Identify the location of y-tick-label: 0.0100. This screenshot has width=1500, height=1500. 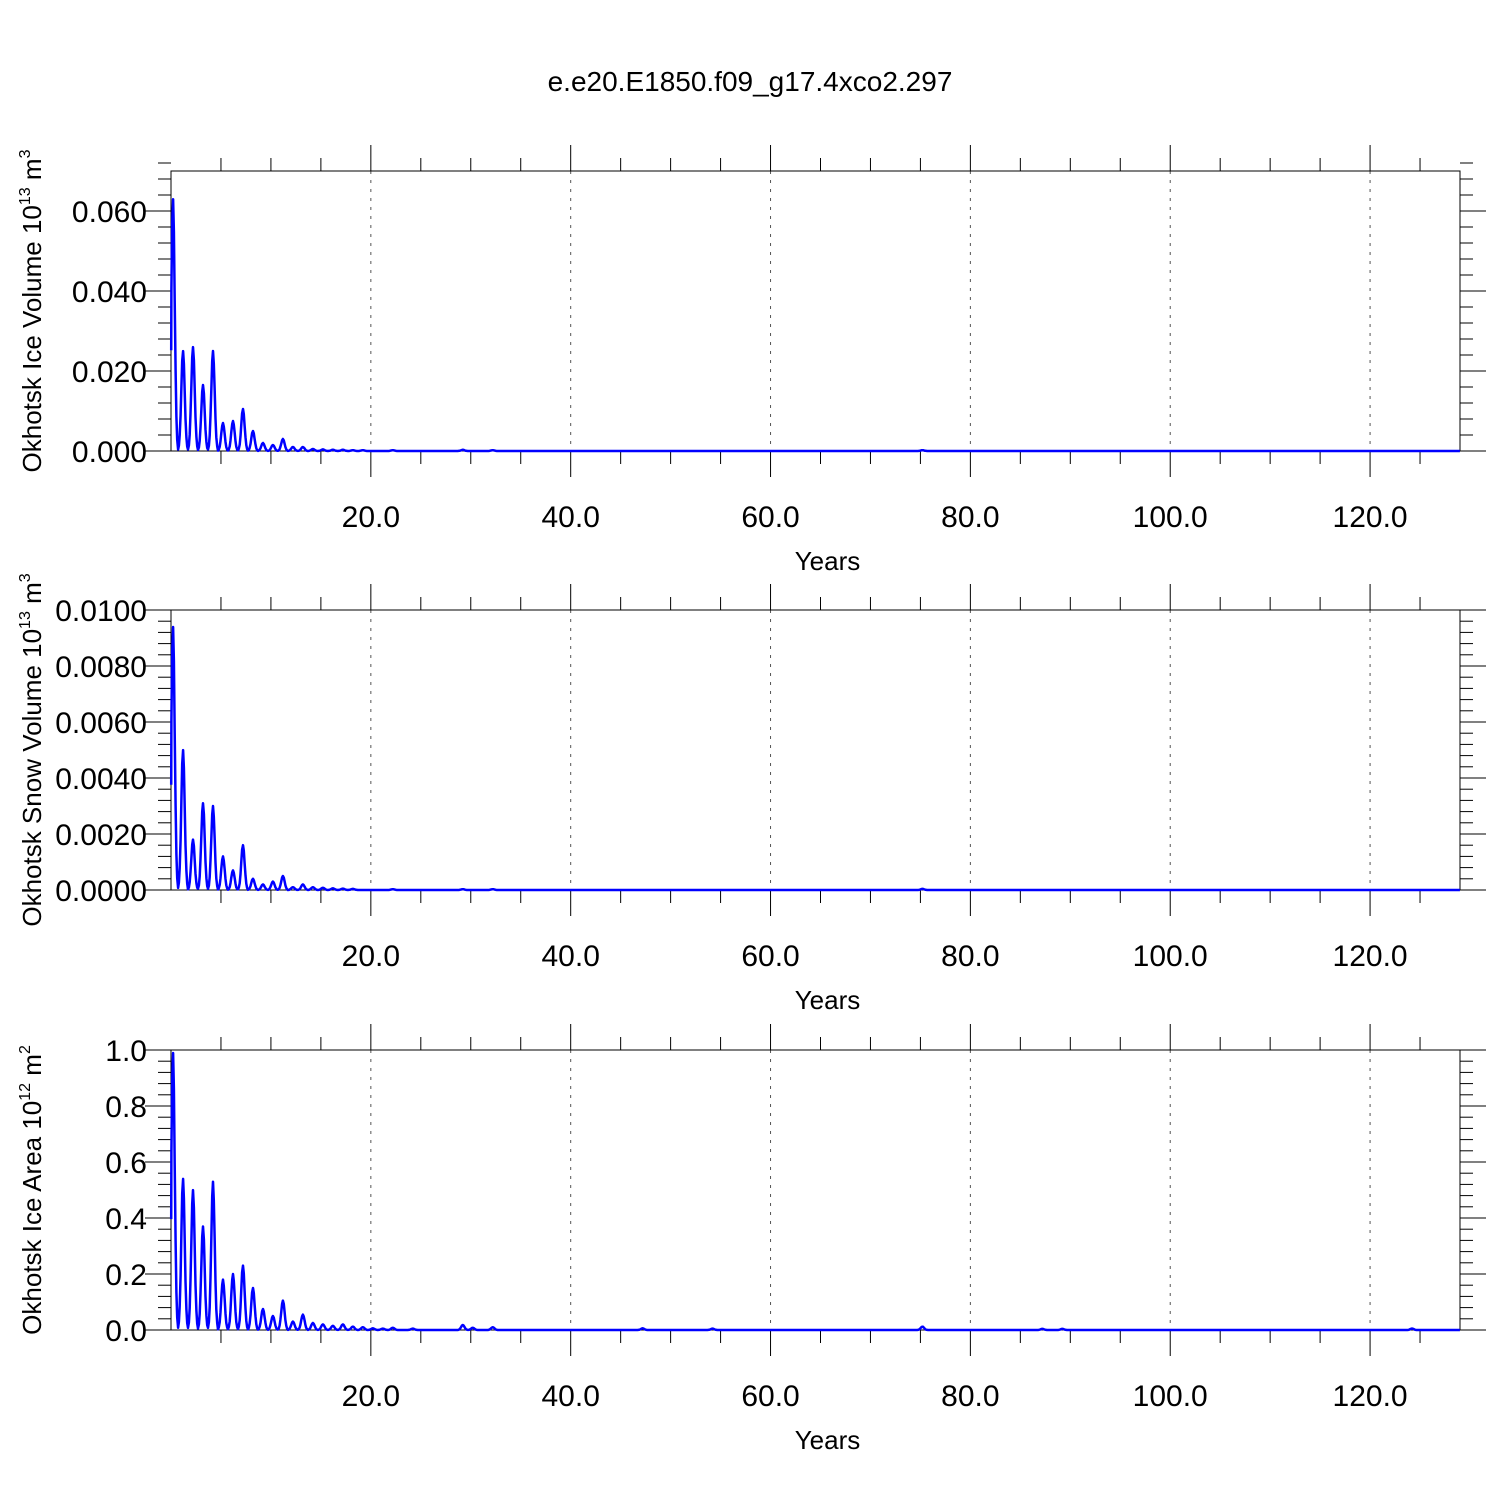
(101, 611).